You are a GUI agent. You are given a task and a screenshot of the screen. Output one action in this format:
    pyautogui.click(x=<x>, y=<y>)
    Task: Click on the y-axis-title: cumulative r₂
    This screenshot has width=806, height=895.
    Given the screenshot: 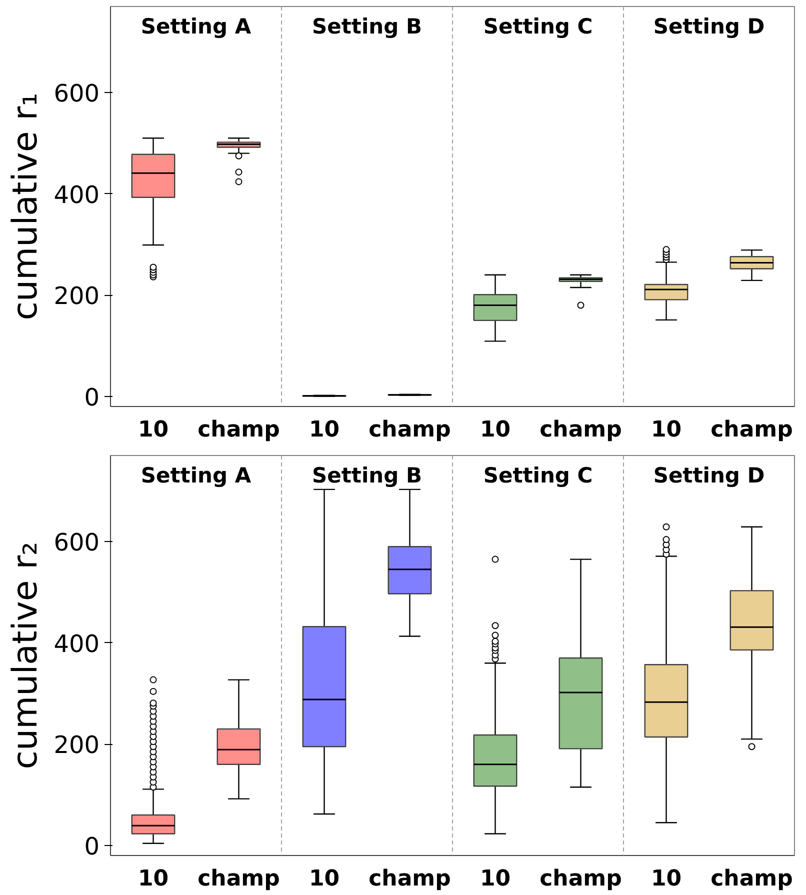 What is the action you would take?
    pyautogui.click(x=26, y=656)
    